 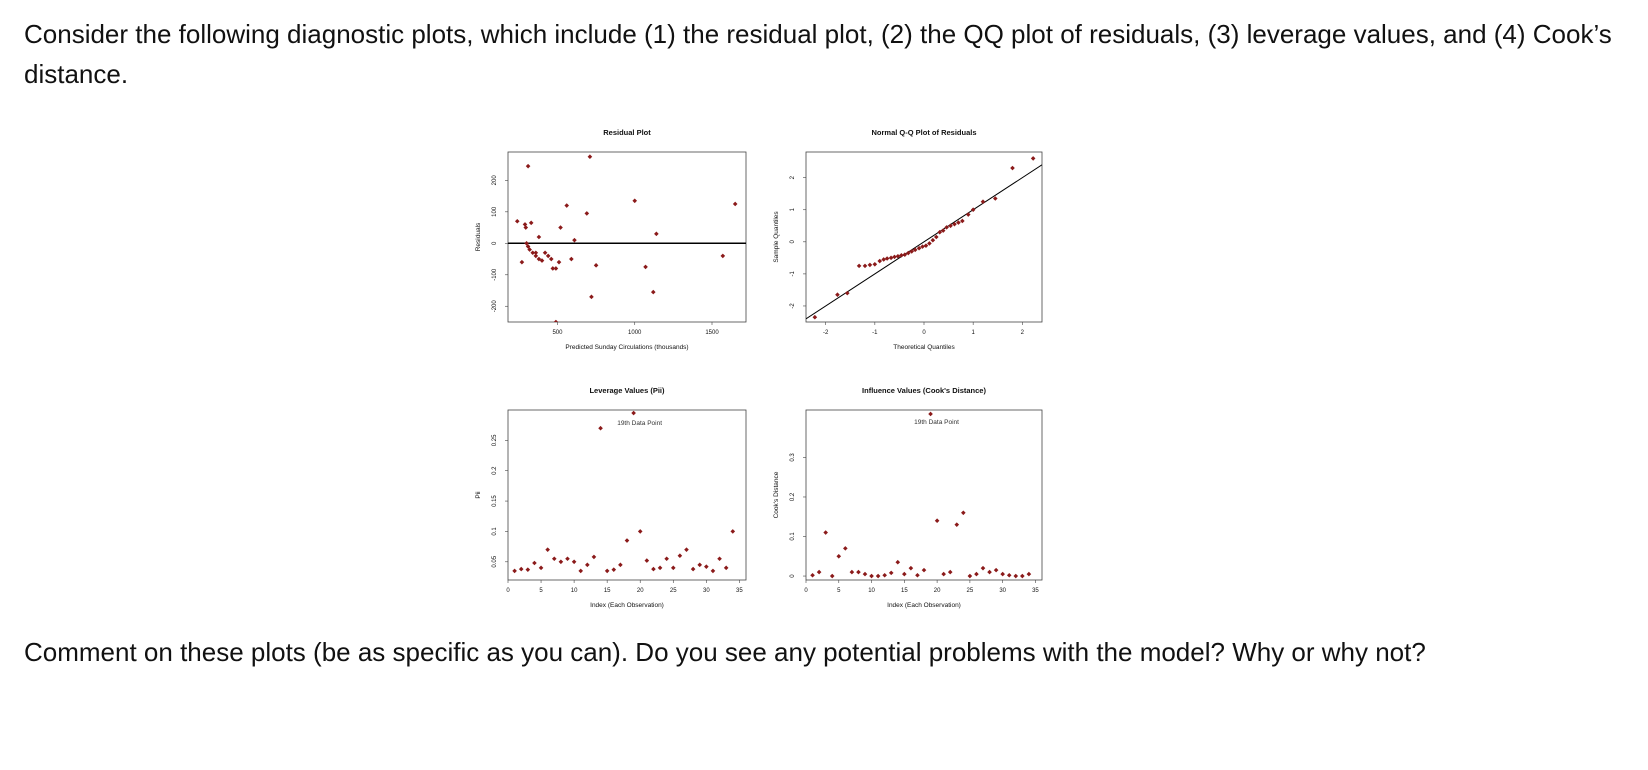 What do you see at coordinates (937, 591) in the screenshot?
I see `cooks-x-tick-label: 20` at bounding box center [937, 591].